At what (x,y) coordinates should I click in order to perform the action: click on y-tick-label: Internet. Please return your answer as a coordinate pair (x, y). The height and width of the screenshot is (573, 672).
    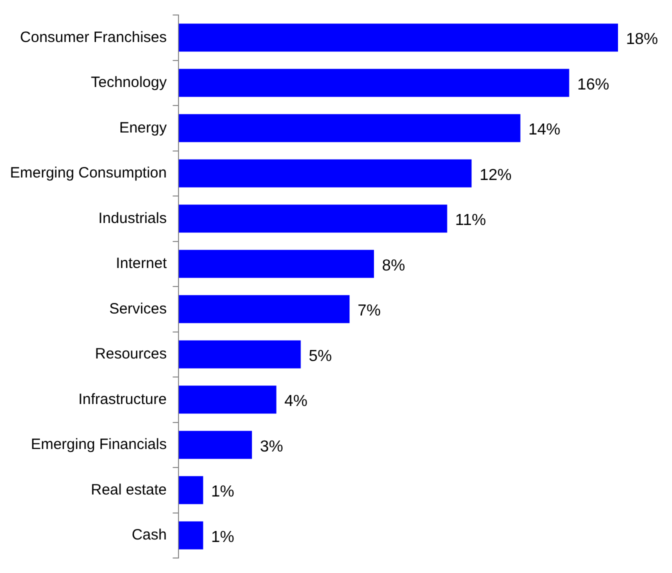
    Looking at the image, I should click on (142, 263).